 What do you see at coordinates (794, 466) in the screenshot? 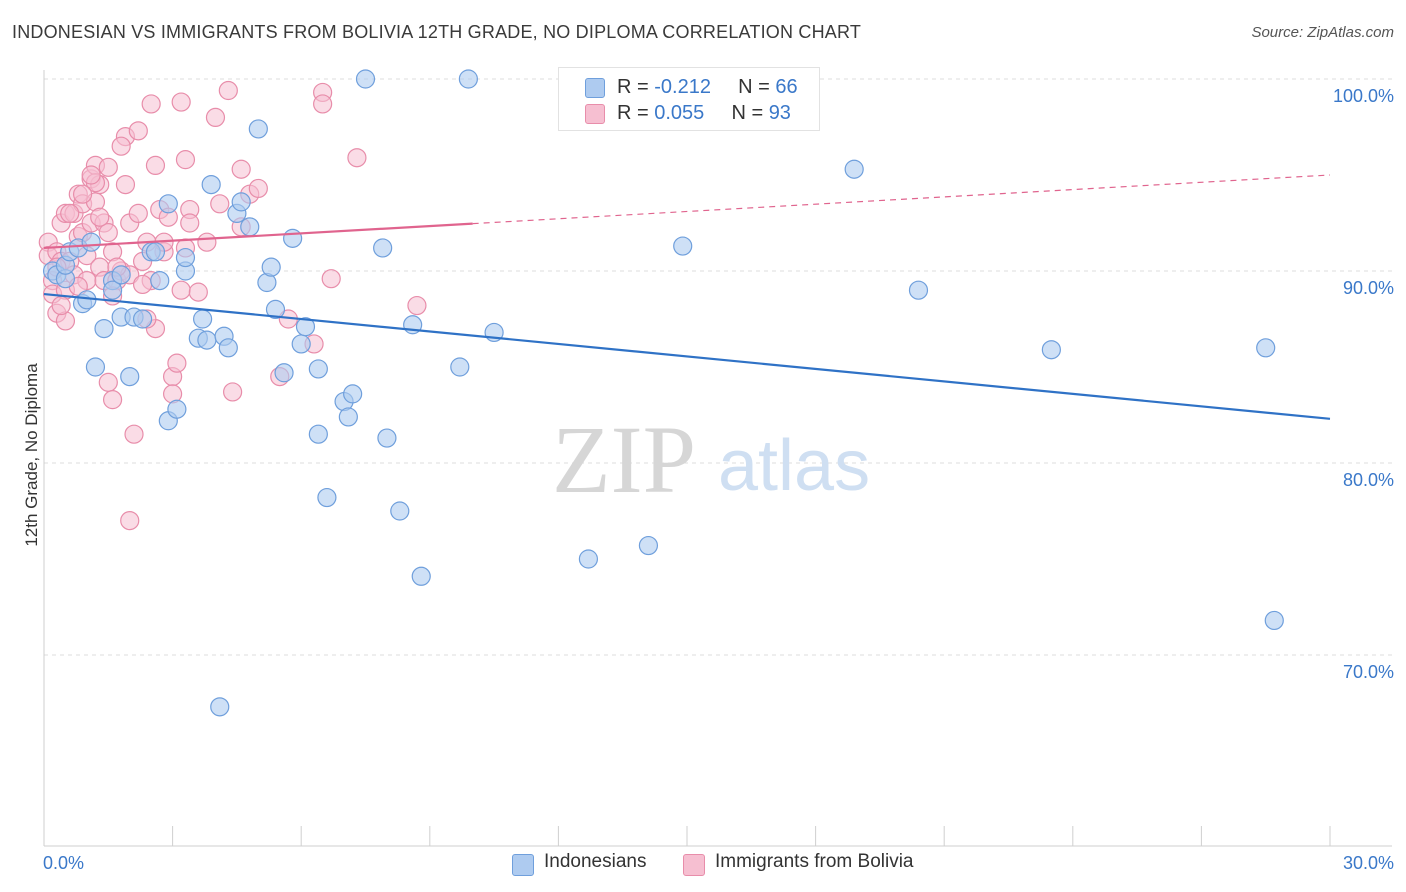
I see `watermark-atlas: atlas` at bounding box center [794, 466].